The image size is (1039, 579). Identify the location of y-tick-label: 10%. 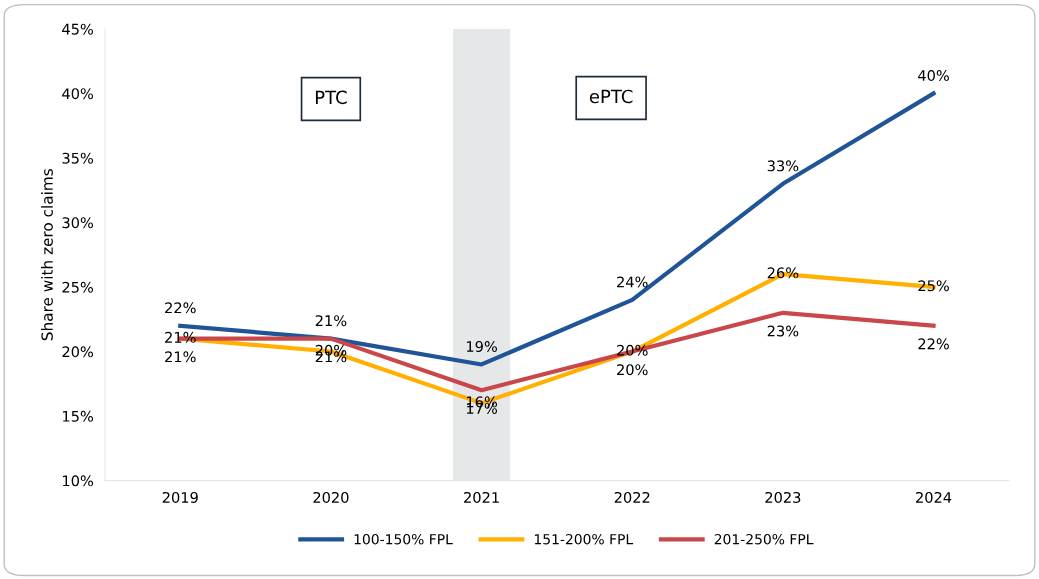
(78, 481).